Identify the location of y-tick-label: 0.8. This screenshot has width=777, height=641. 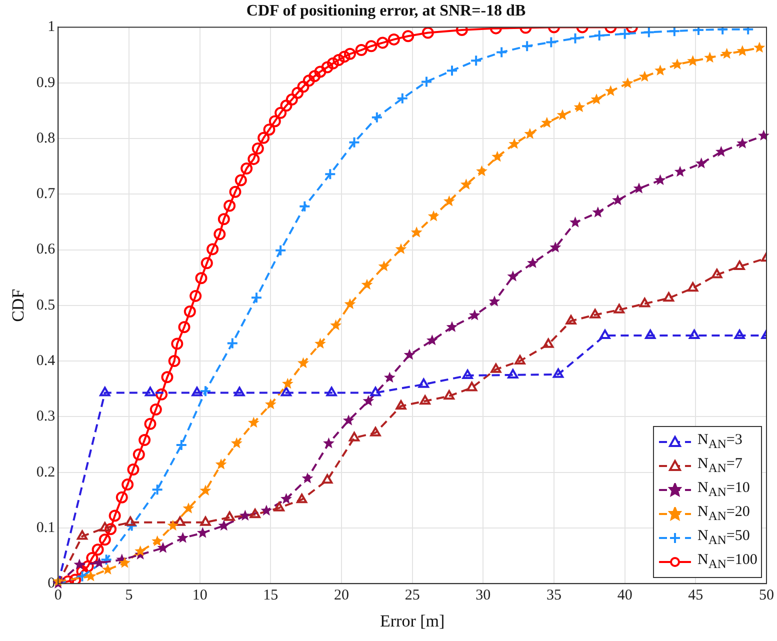
(46, 138).